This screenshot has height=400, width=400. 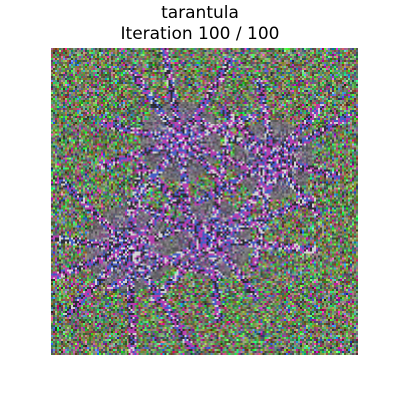 I want to click on iteration-counter: Iteration 100 / 100, so click(x=200, y=34).